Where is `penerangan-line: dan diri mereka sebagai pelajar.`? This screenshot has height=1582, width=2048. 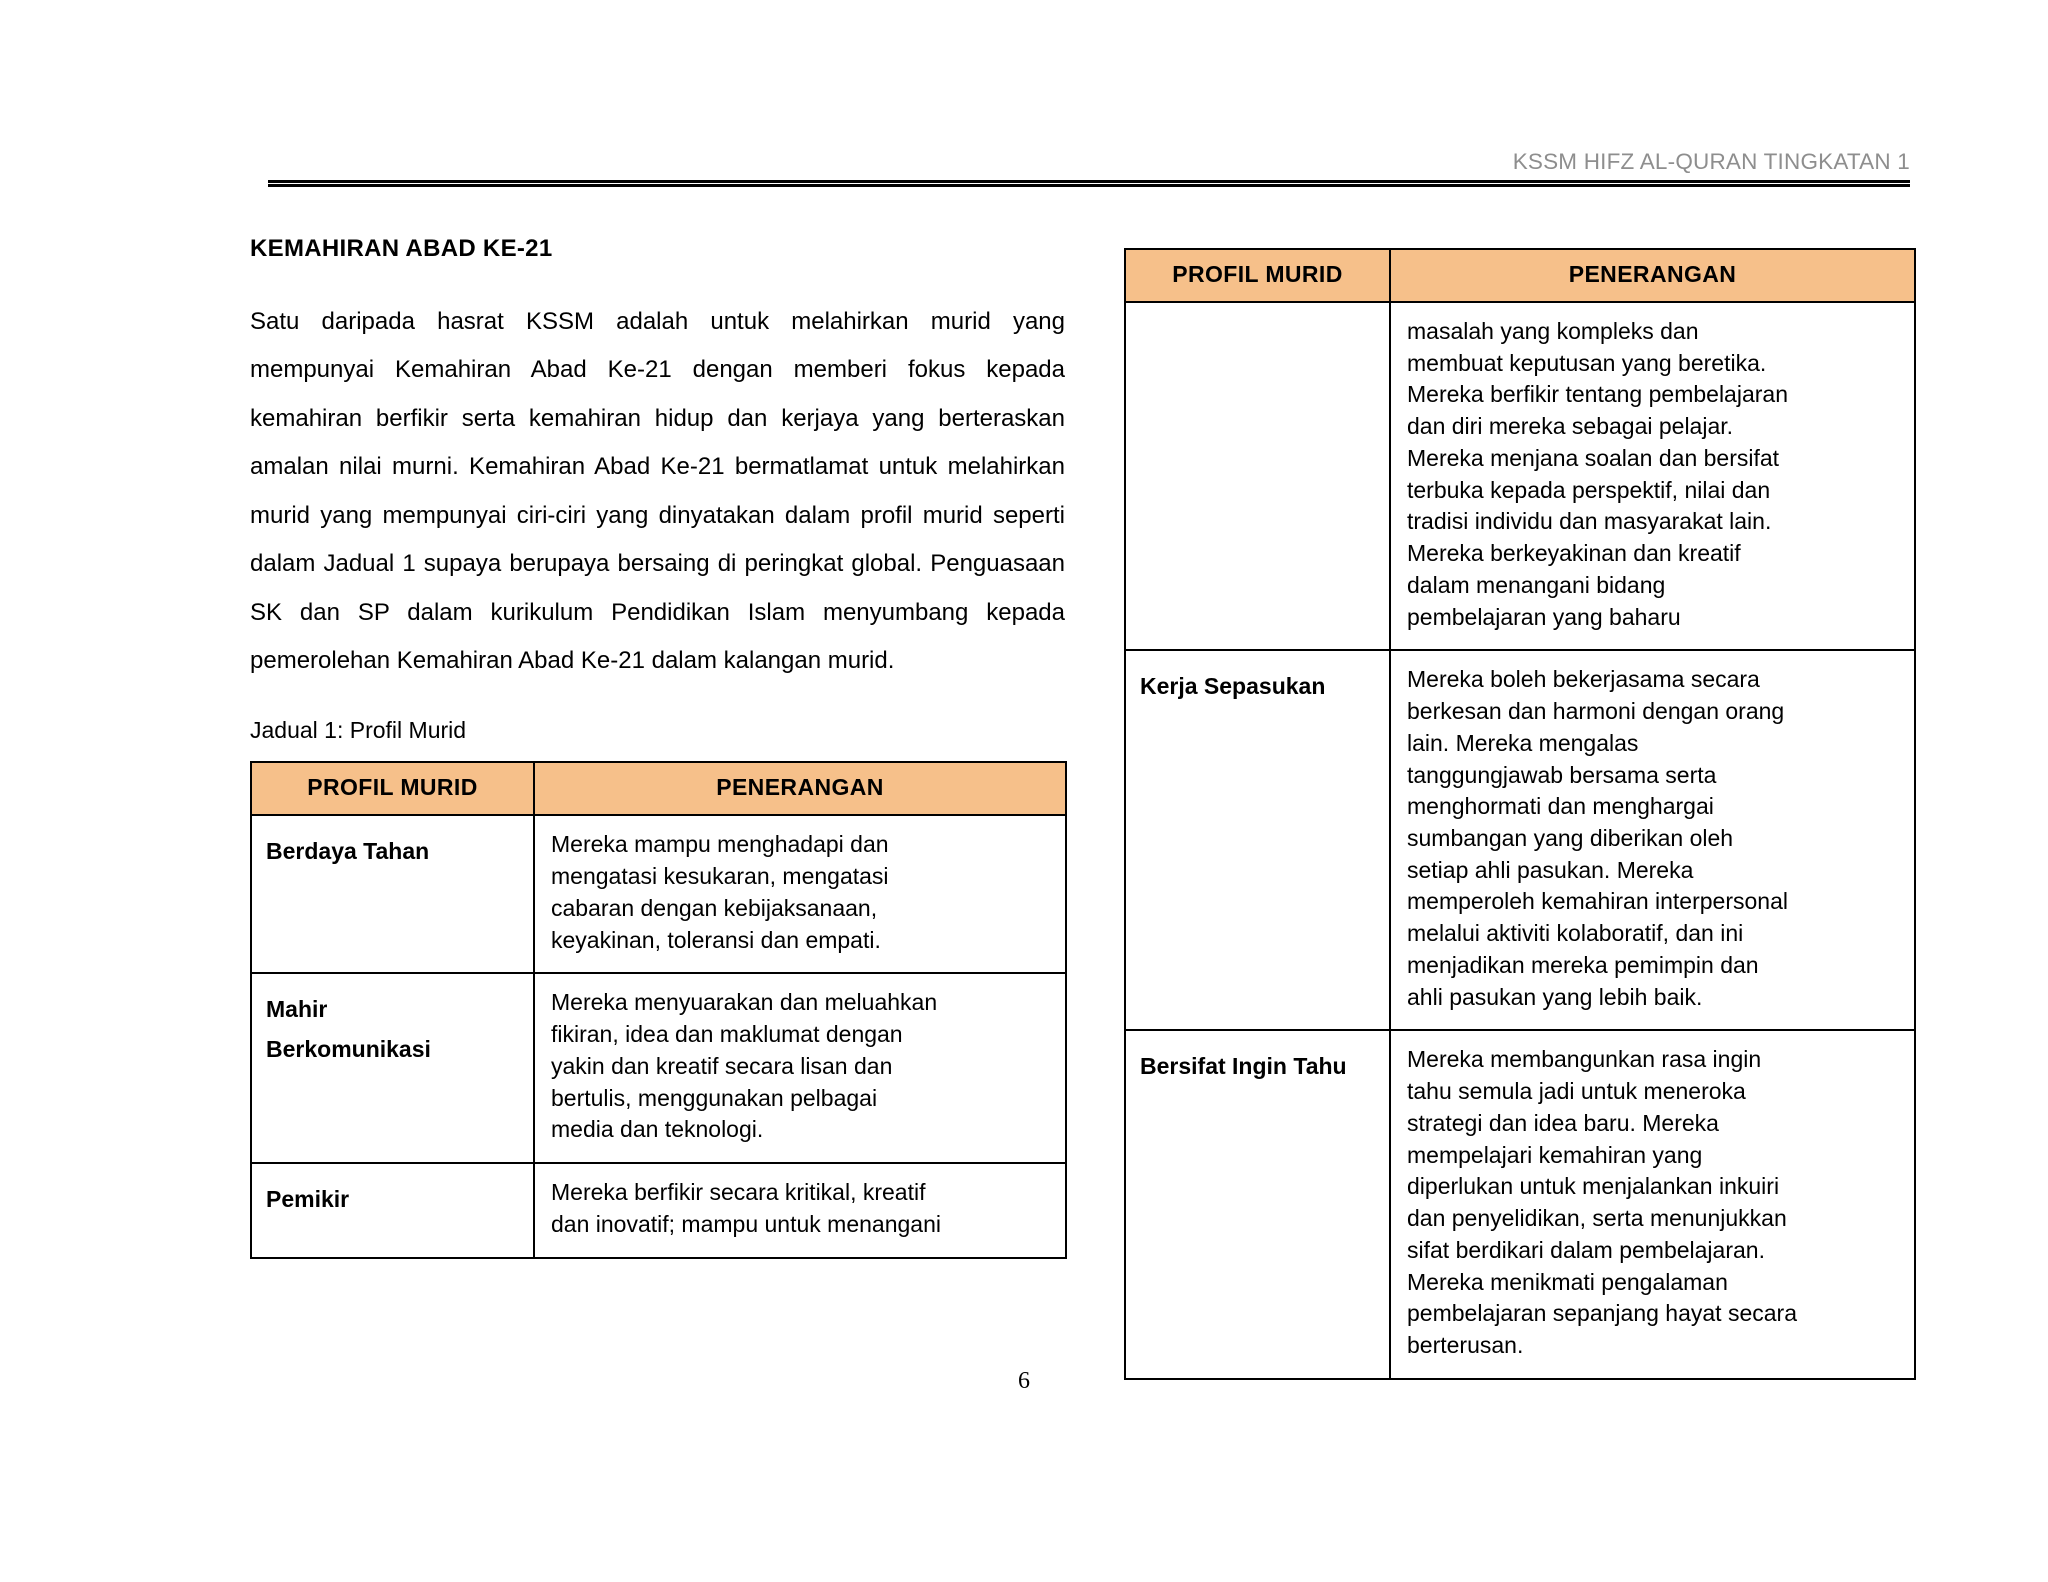 penerangan-line: dan diri mereka sebagai pelajar. is located at coordinates (1570, 426).